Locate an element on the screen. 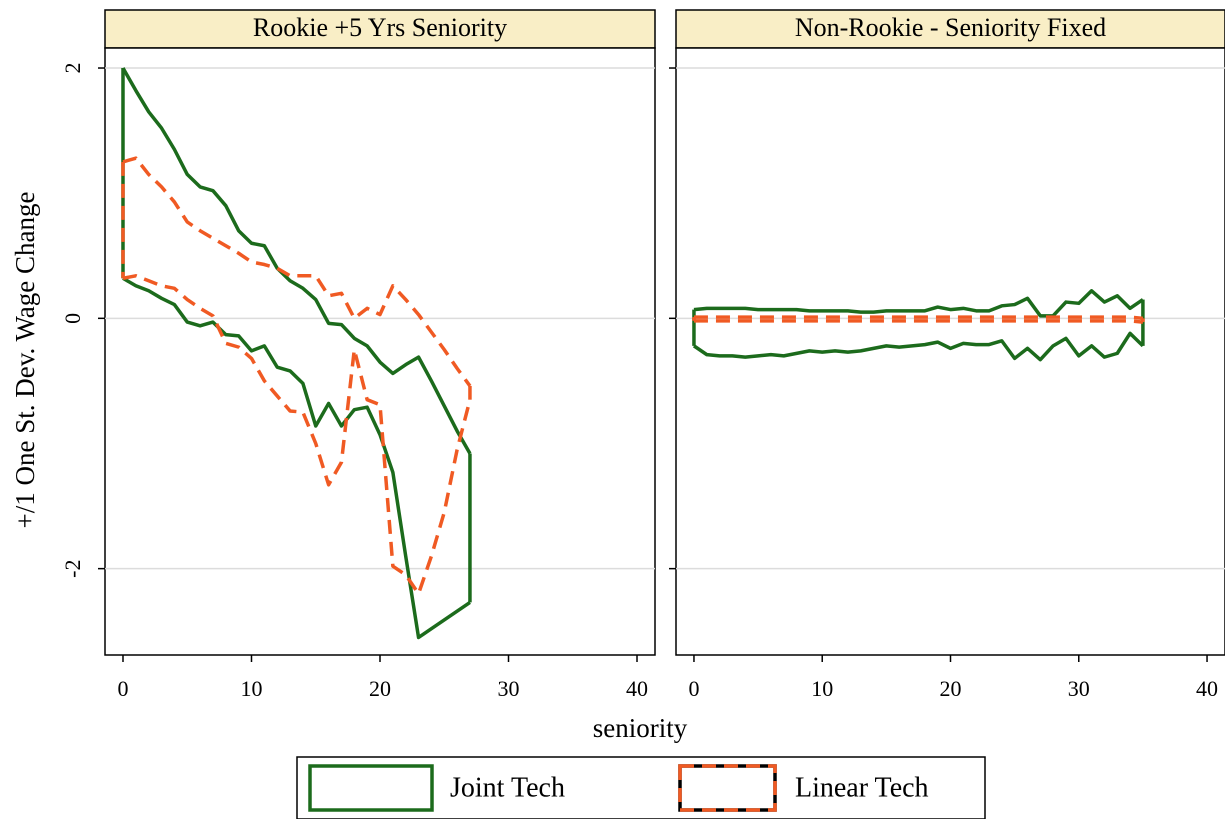  y-tick-label: -2 is located at coordinates (72, 568).